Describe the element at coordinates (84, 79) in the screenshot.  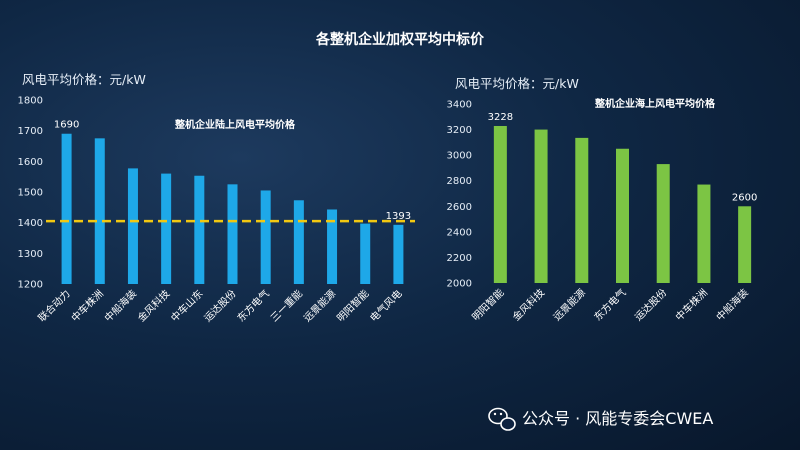
I see `left-y-axis-label: 风电平均价格：元/kW` at that location.